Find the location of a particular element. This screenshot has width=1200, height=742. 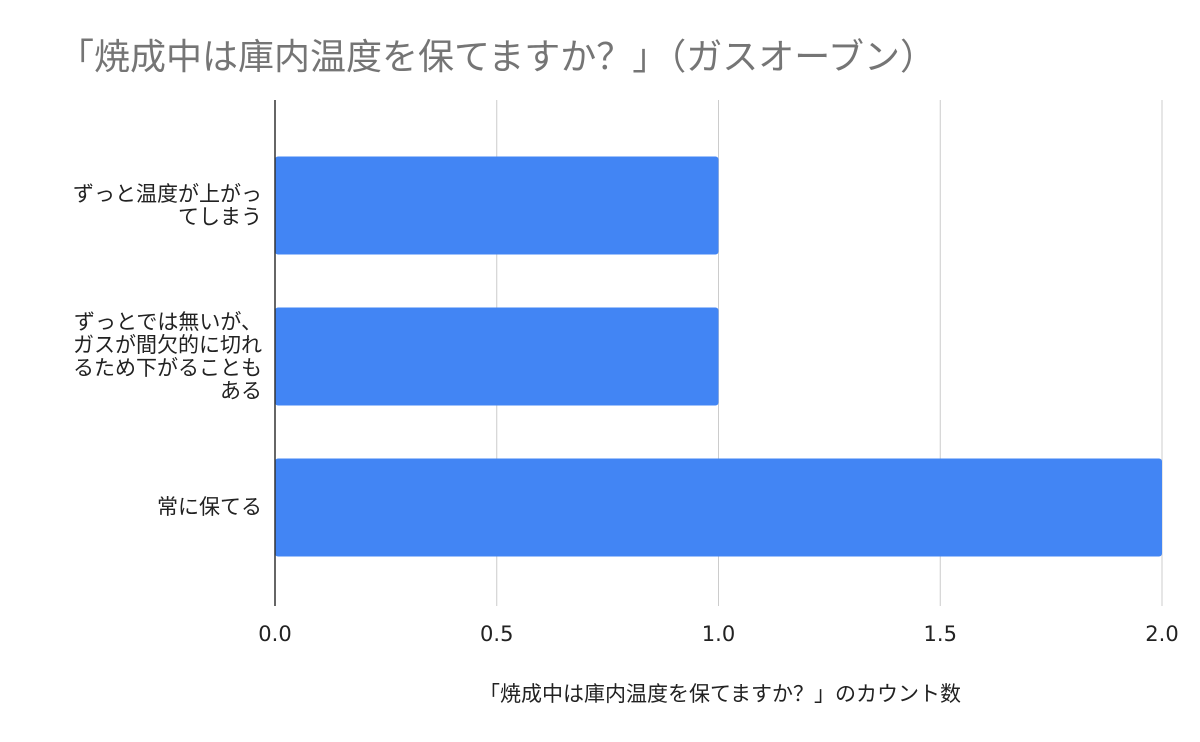

category-label-line: ずっとでは無いが、 is located at coordinates (168, 321).